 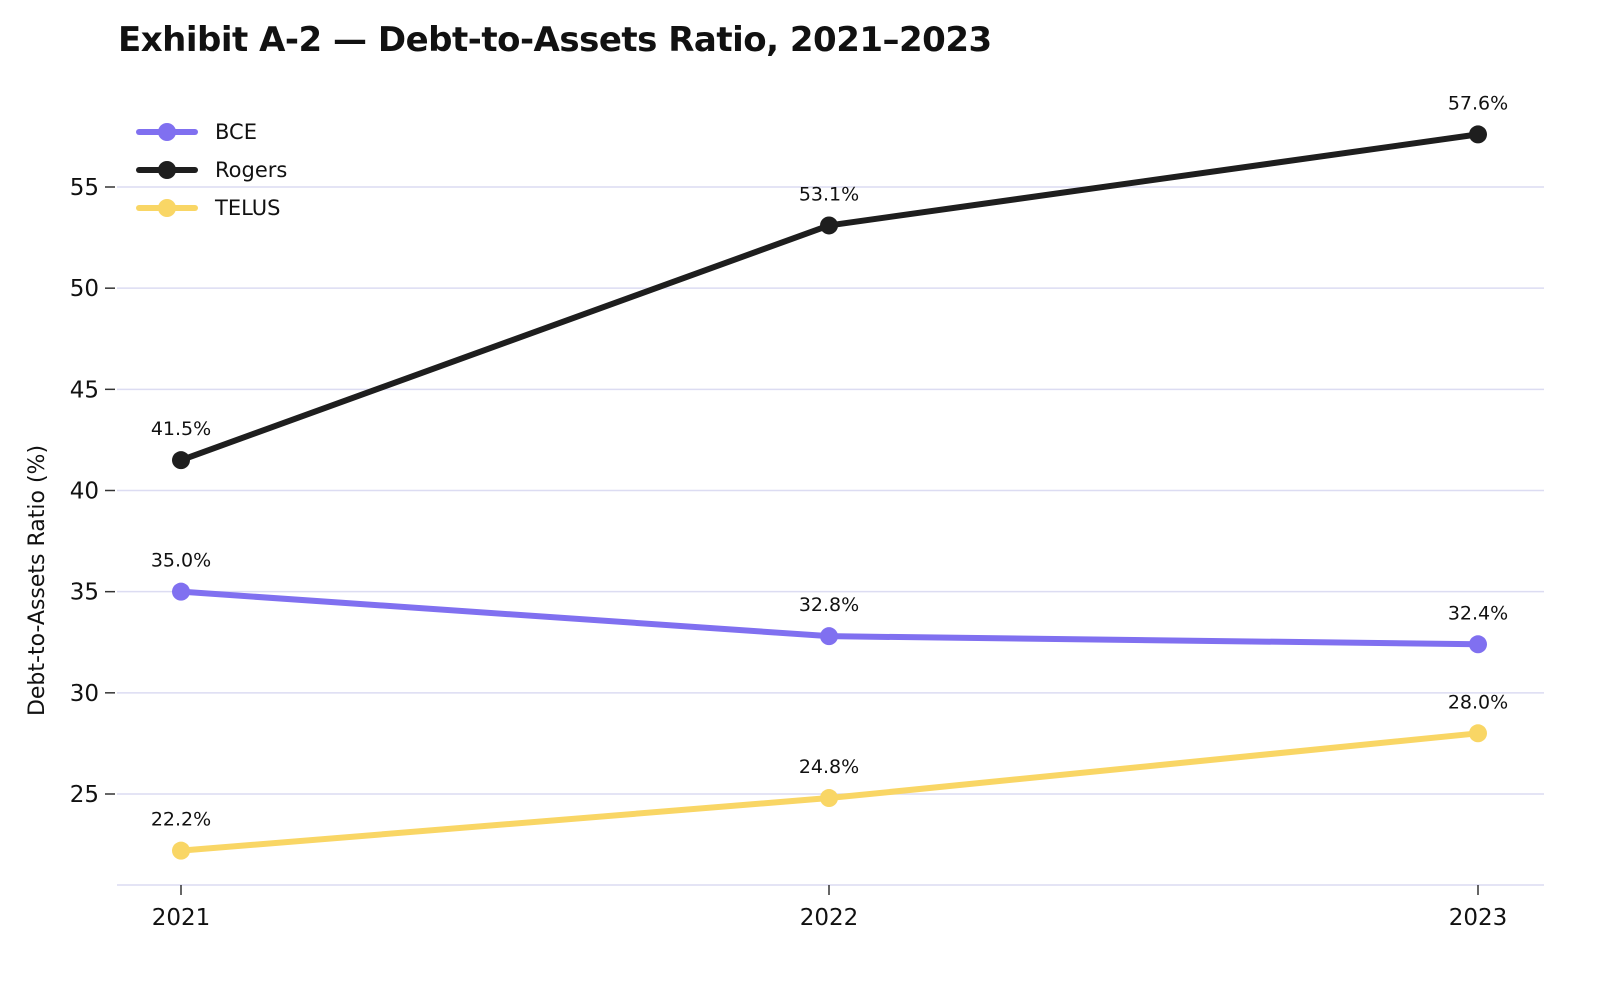 I want to click on legend-label-telus: TELUS, so click(x=247, y=208).